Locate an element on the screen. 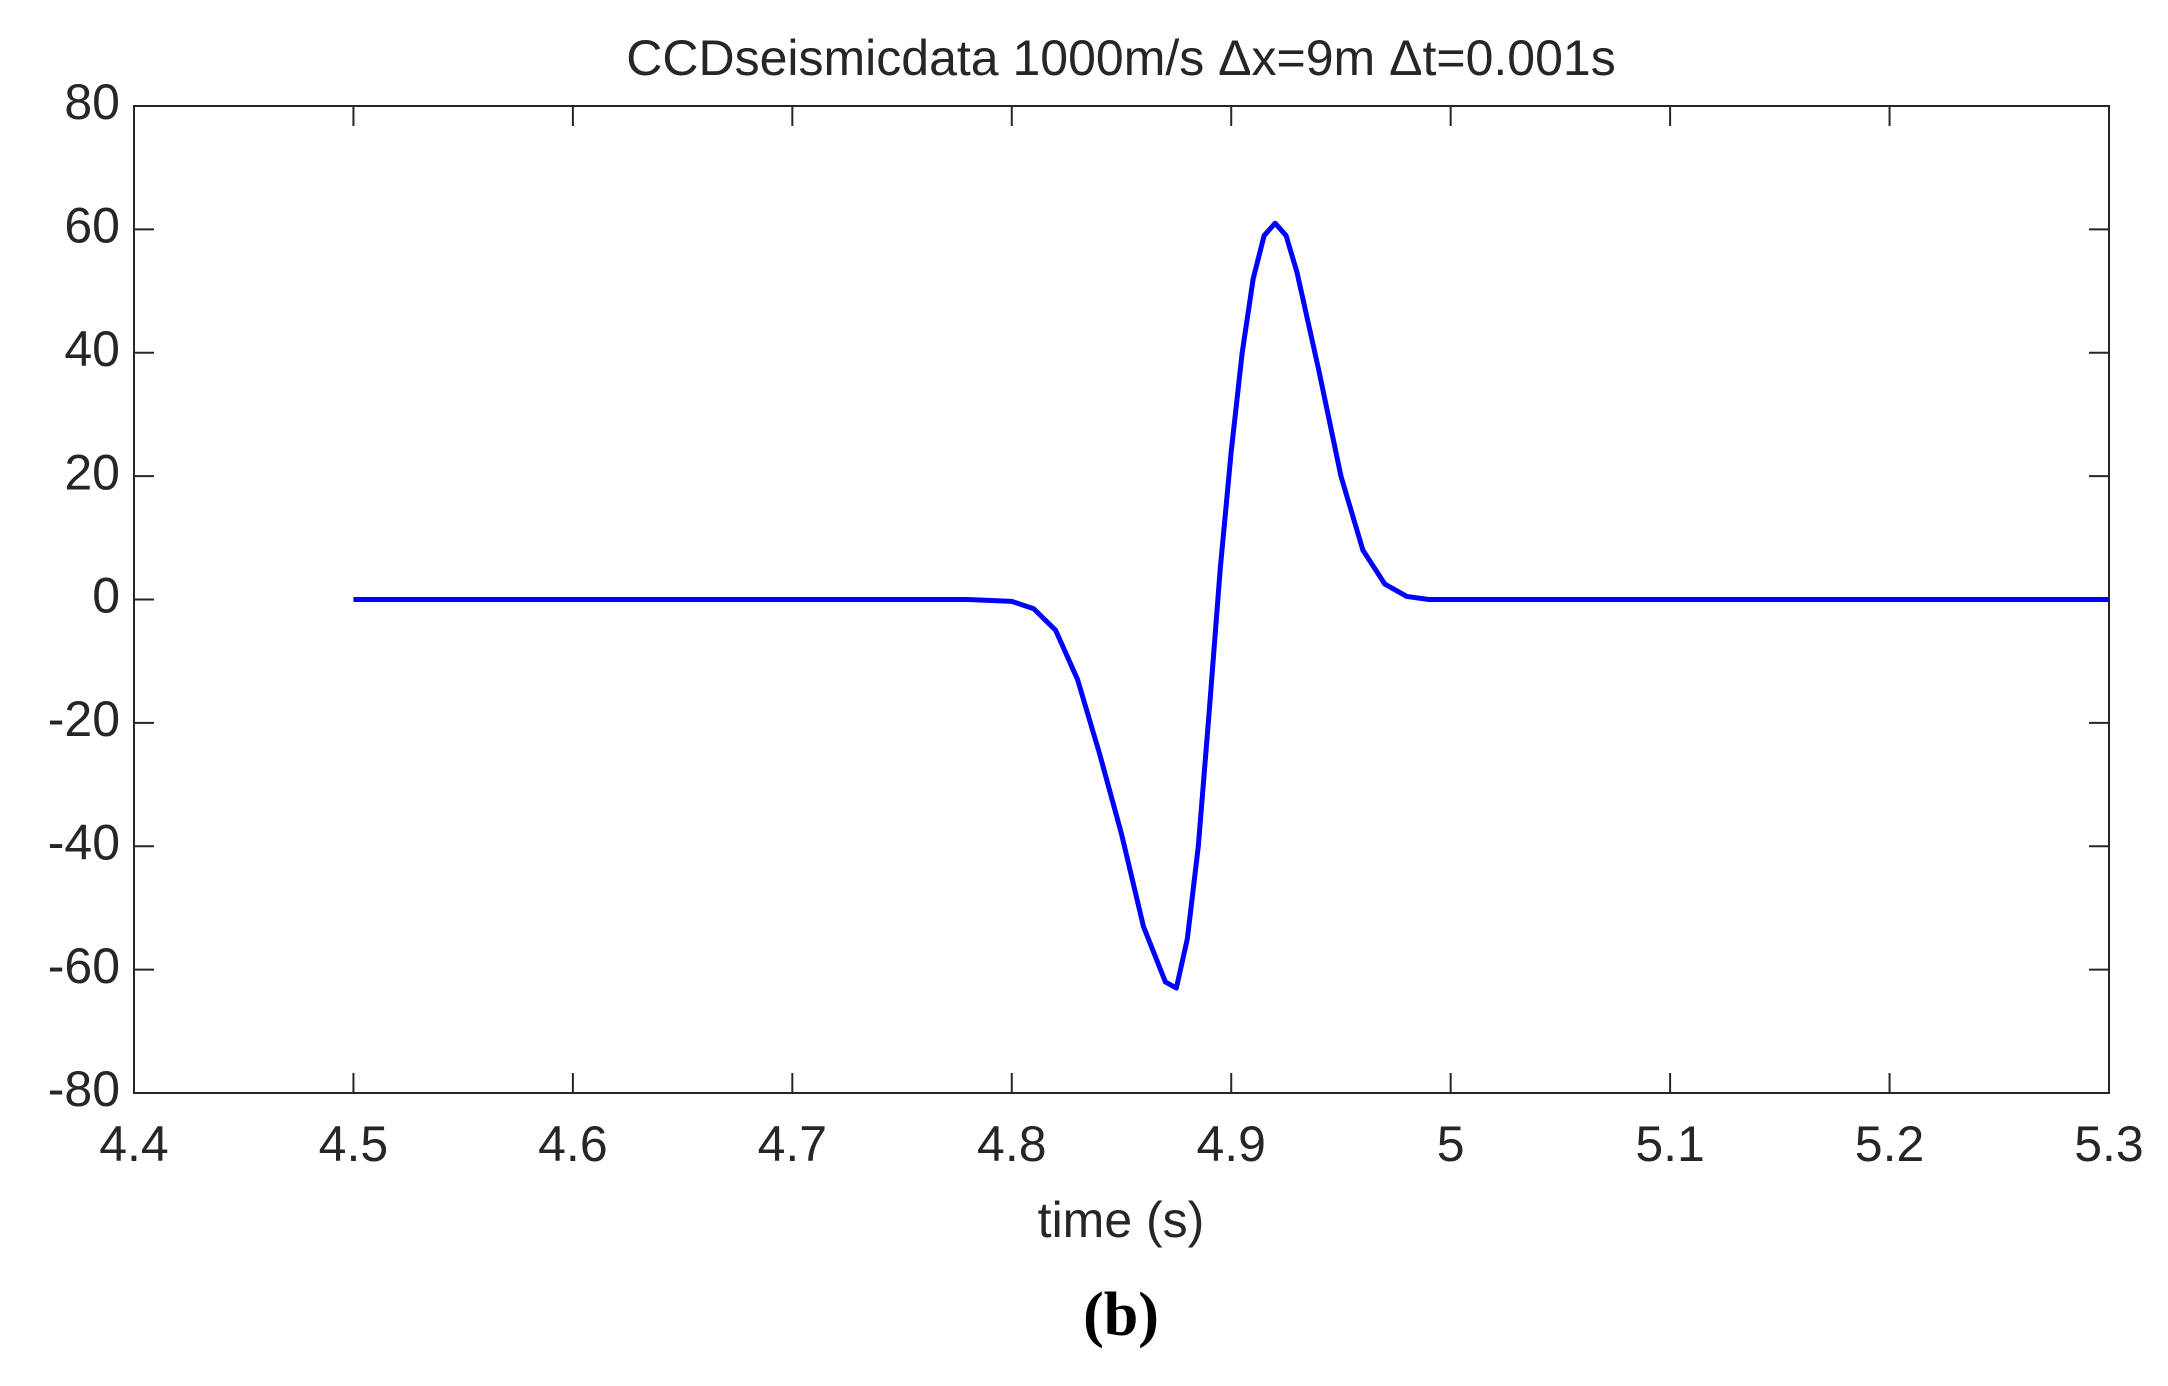 The width and height of the screenshot is (2168, 1386). x-tick-label: 5.1 is located at coordinates (1670, 1144).